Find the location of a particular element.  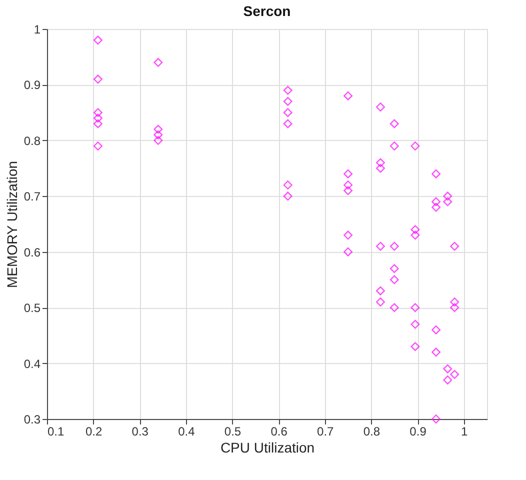

y-tick-label: 0.6 is located at coordinates (32, 252).